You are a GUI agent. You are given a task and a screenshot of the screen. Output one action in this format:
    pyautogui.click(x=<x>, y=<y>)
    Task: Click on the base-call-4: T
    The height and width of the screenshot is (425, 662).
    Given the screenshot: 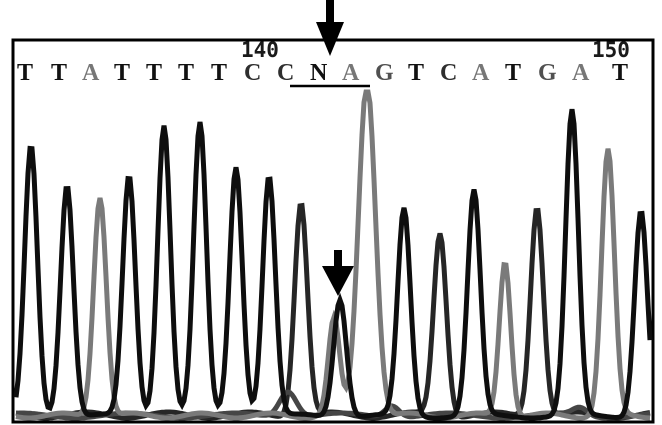 What is the action you would take?
    pyautogui.click(x=122, y=73)
    